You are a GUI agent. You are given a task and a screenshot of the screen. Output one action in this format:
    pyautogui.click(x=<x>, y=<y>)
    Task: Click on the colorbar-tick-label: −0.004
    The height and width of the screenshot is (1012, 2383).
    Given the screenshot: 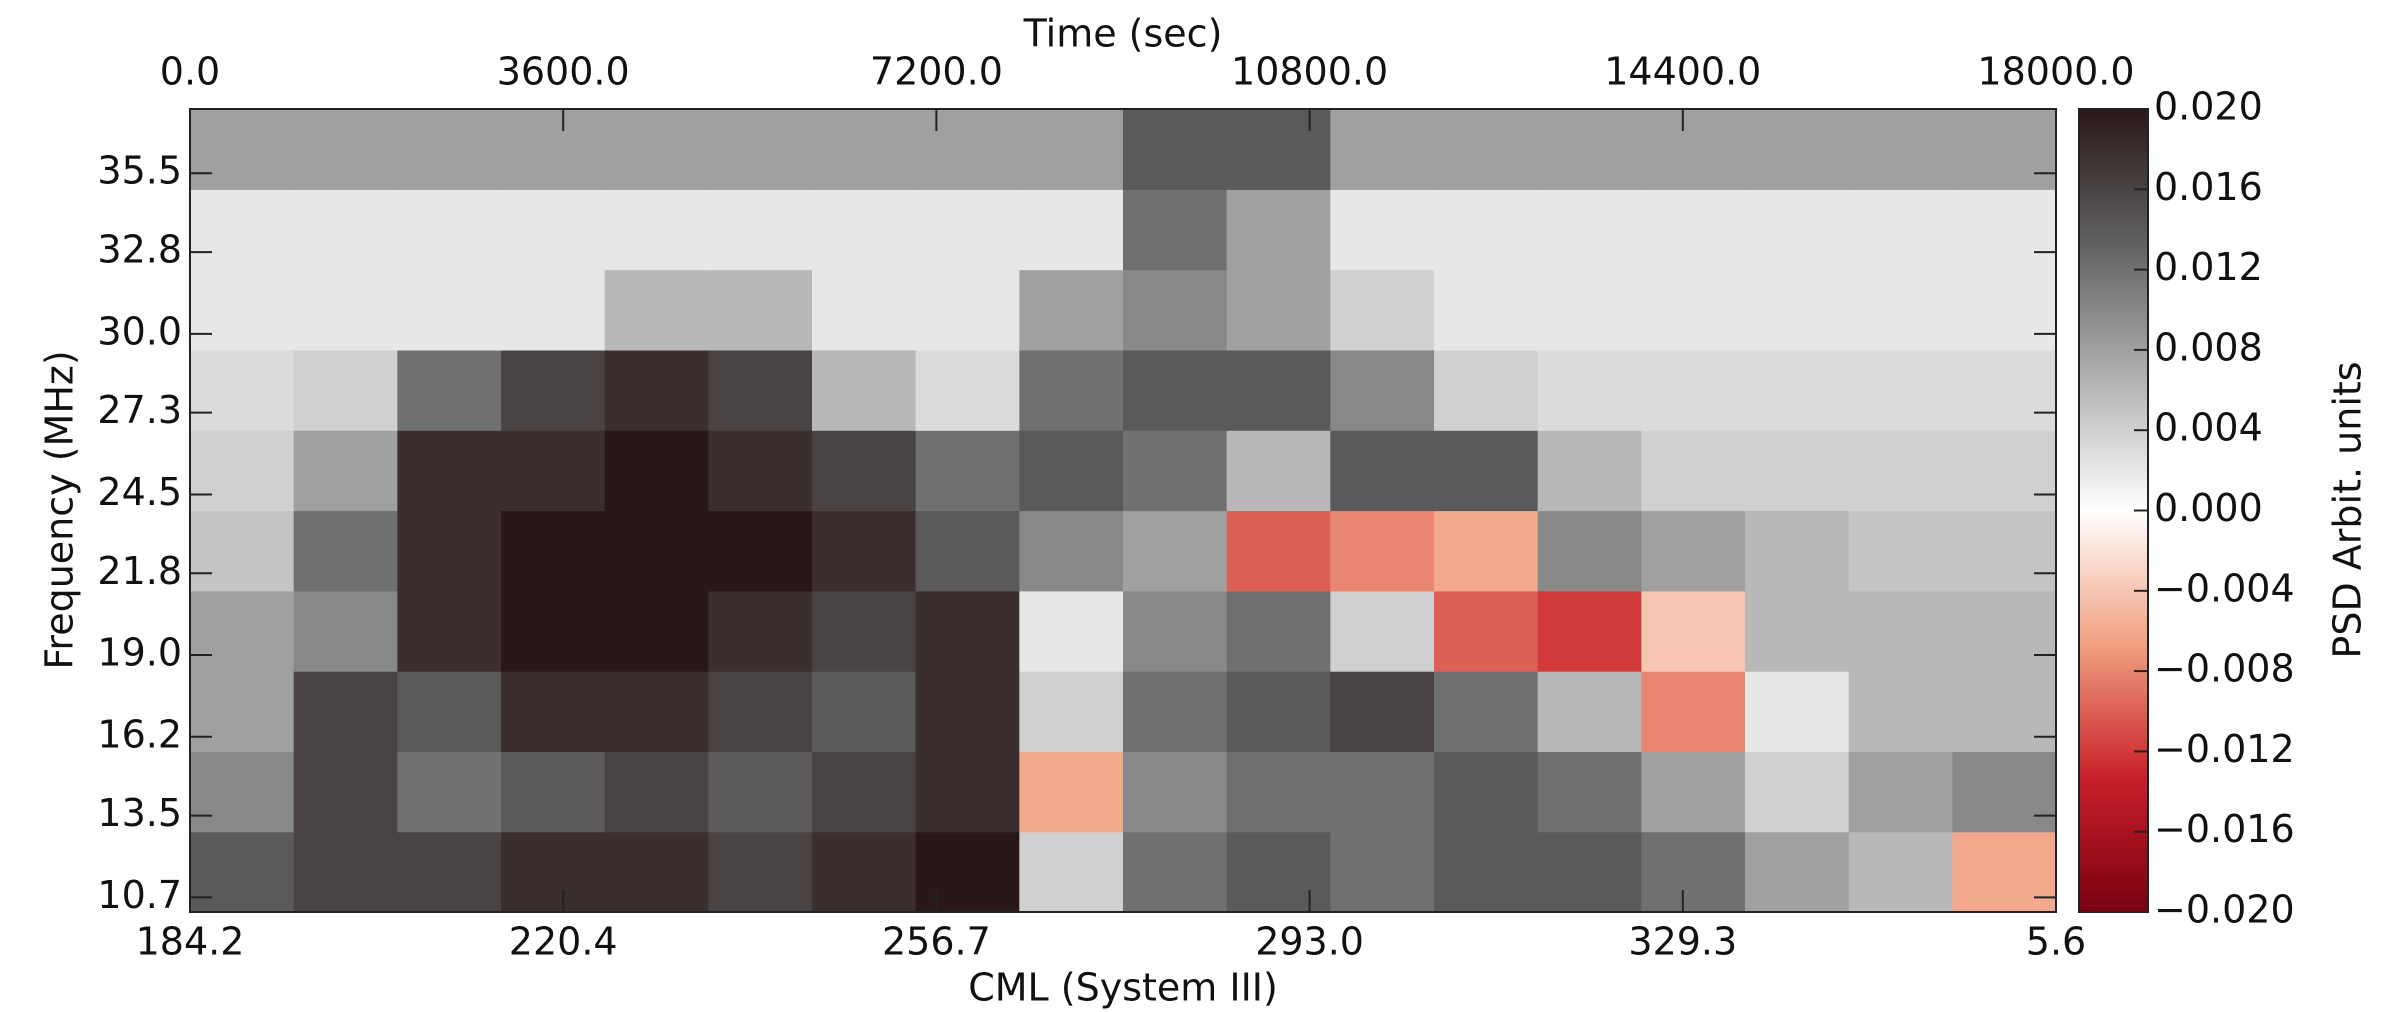 What is the action you would take?
    pyautogui.click(x=2224, y=588)
    